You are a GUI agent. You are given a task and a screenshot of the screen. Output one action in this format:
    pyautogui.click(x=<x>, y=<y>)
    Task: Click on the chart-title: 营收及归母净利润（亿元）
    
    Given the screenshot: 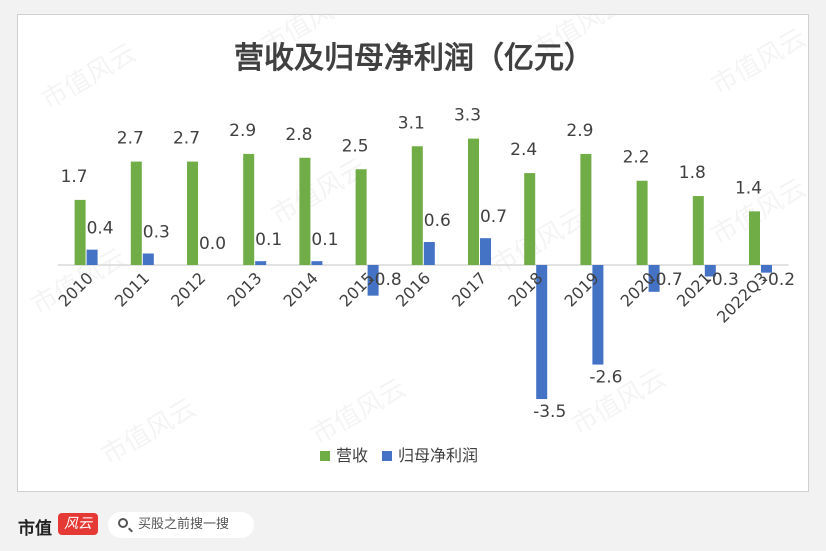 What is the action you would take?
    pyautogui.click(x=414, y=58)
    